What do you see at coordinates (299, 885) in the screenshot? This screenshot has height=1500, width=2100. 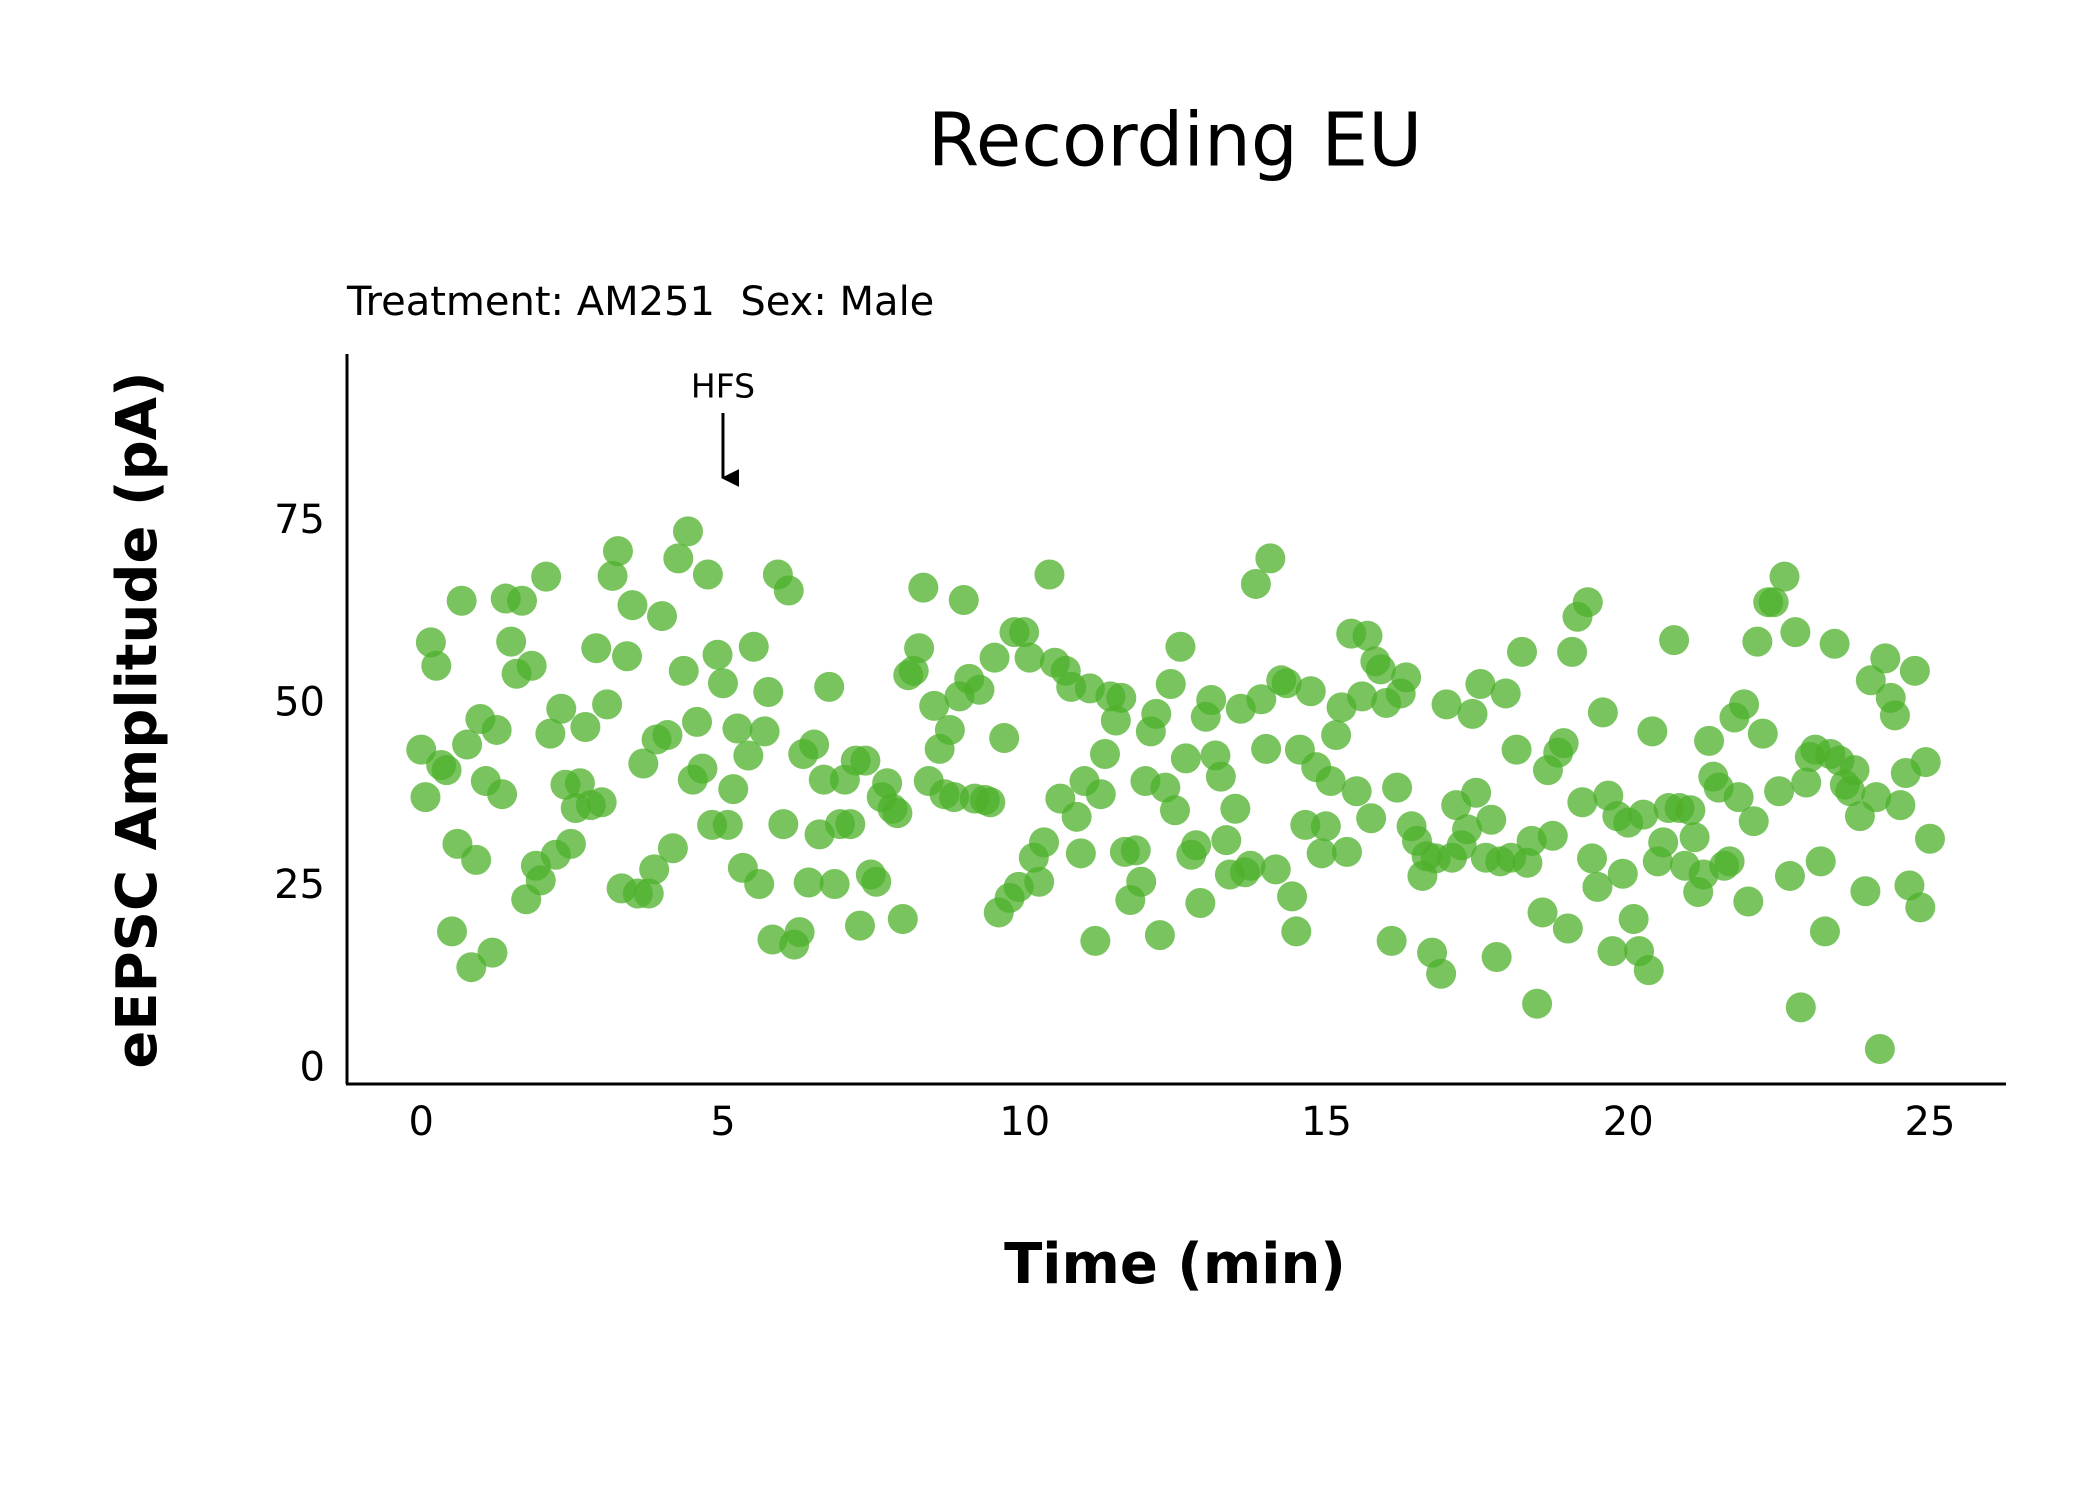 I see `y-tick-label: 25` at bounding box center [299, 885].